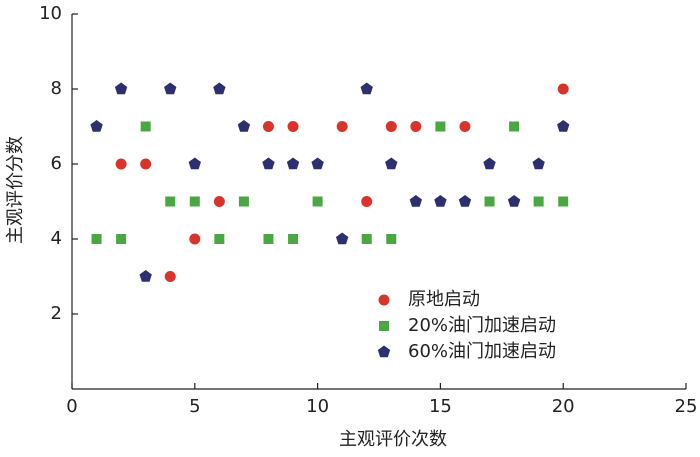 This screenshot has height=457, width=700. What do you see at coordinates (563, 406) in the screenshot?
I see `x-tick-label: 20` at bounding box center [563, 406].